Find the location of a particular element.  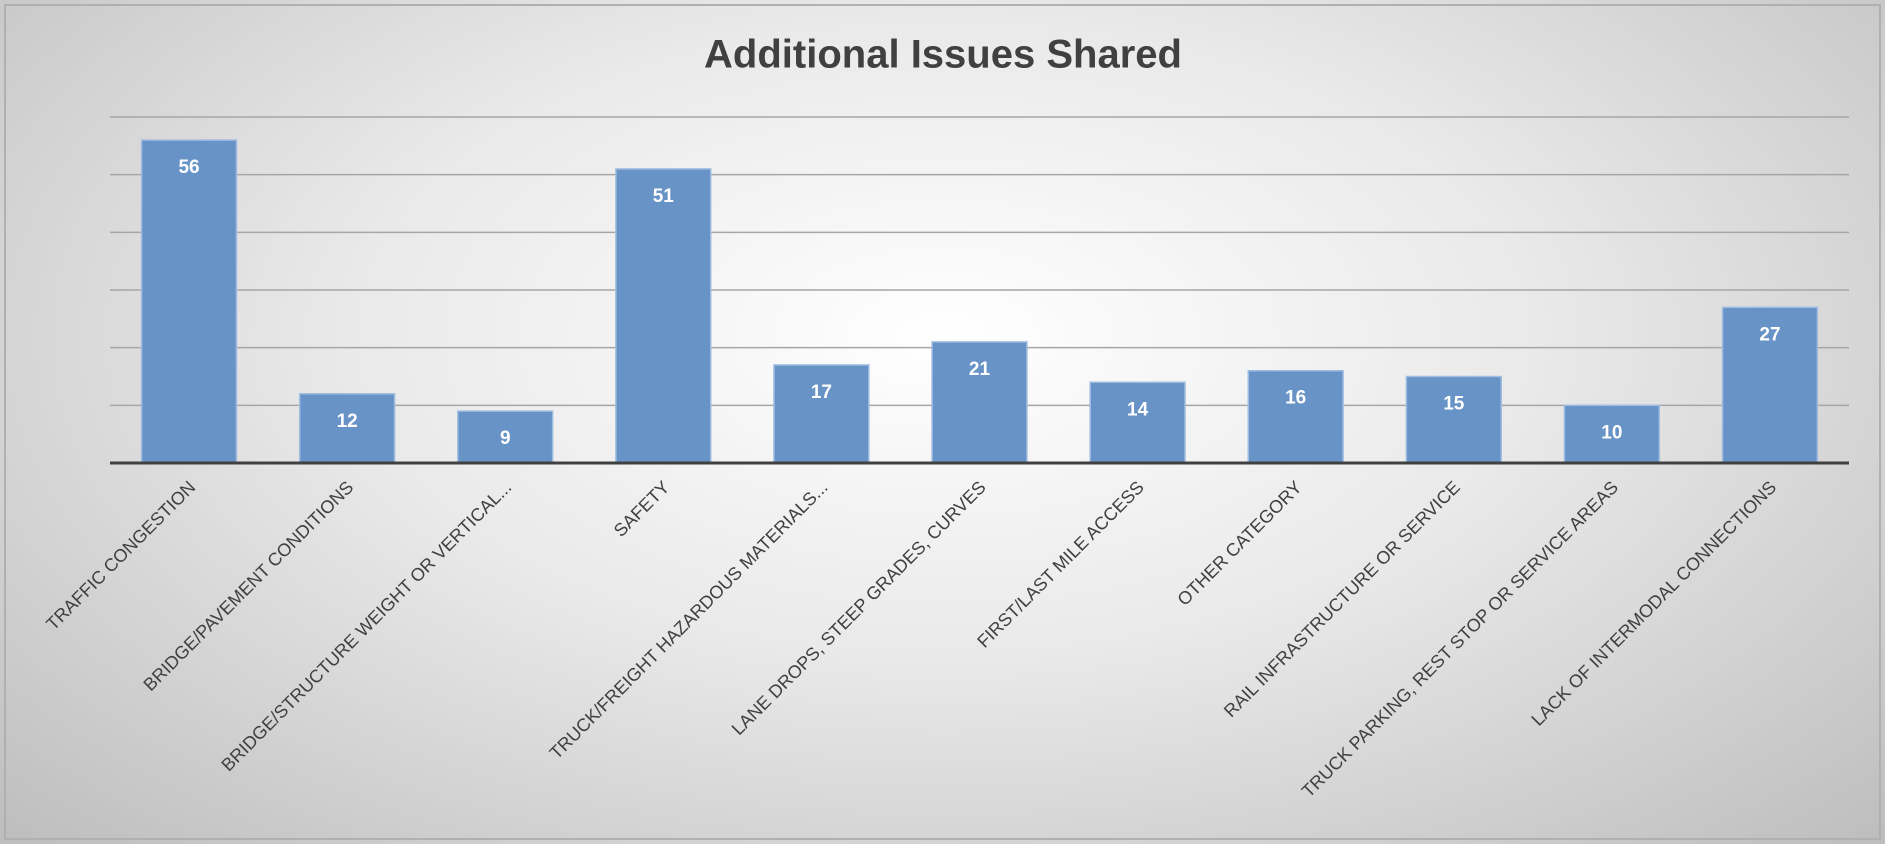

x-tick-label: LACK OF INTERMODAL CONNECTIONS is located at coordinates (1653, 603).